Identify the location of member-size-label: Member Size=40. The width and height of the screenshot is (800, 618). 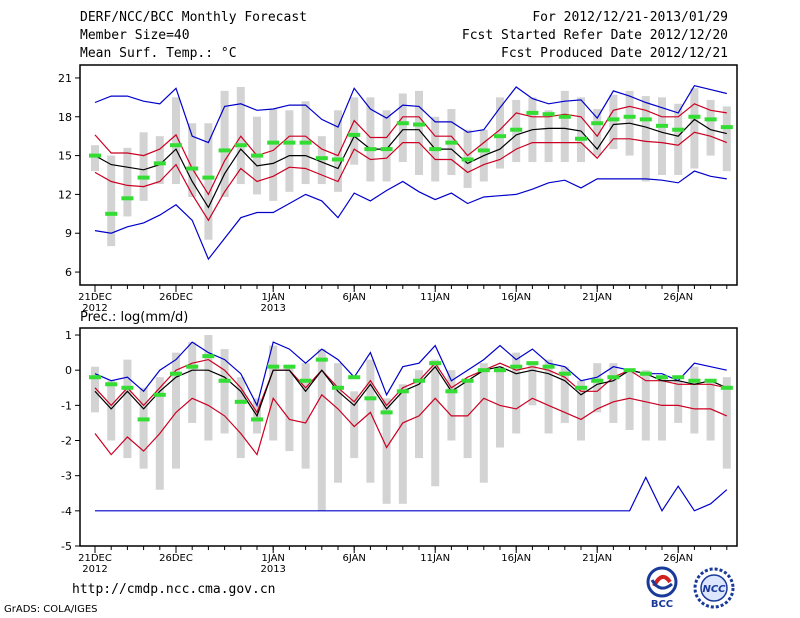
(135, 35).